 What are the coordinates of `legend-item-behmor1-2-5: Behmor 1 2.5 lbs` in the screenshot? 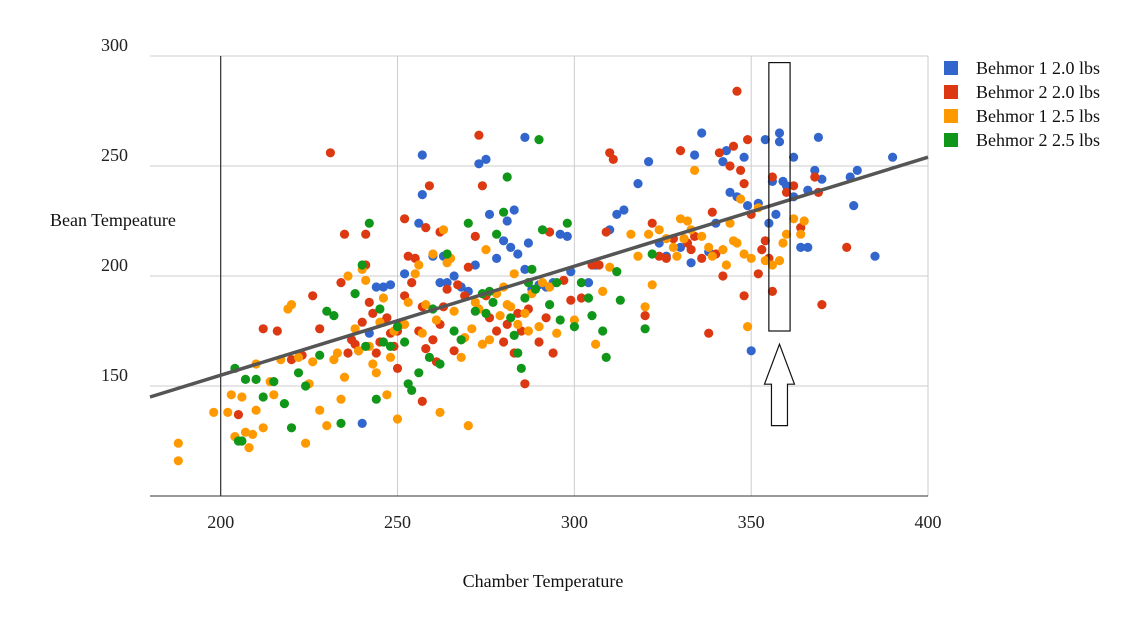 It's located at (1022, 116).